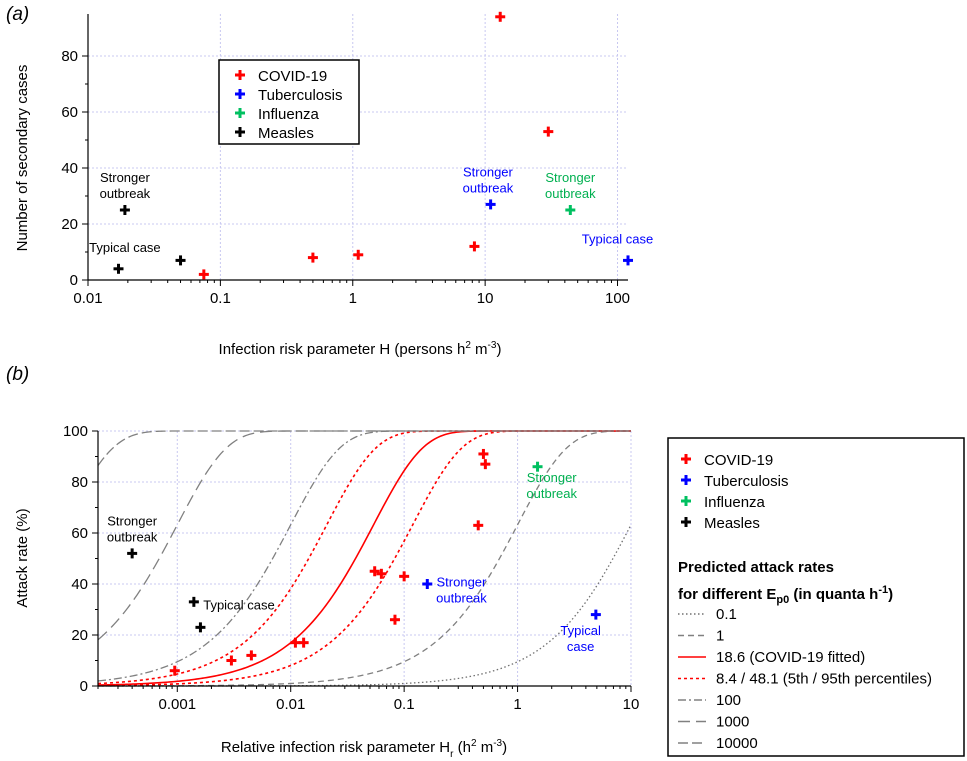 This screenshot has width=967, height=761. I want to click on pb-ytick-label: 60, so click(79, 533).